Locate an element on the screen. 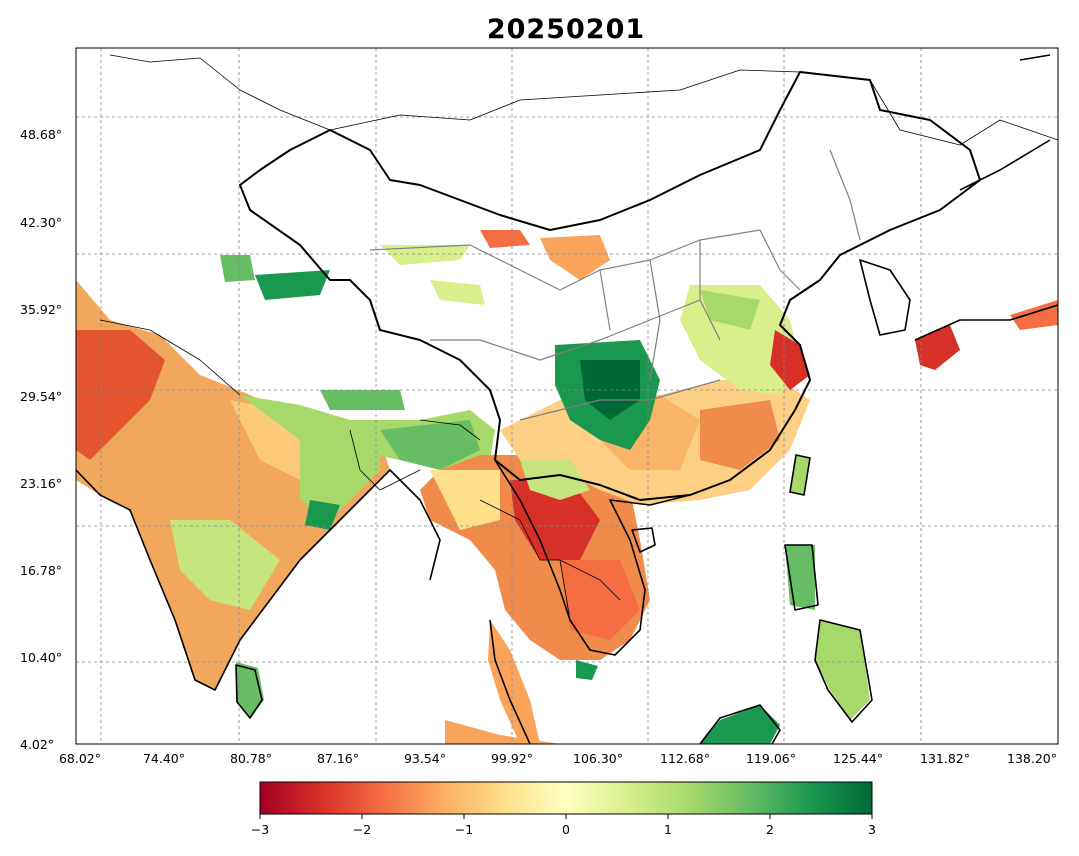 The height and width of the screenshot is (856, 1079). x-tick: 119.06° is located at coordinates (771, 758).